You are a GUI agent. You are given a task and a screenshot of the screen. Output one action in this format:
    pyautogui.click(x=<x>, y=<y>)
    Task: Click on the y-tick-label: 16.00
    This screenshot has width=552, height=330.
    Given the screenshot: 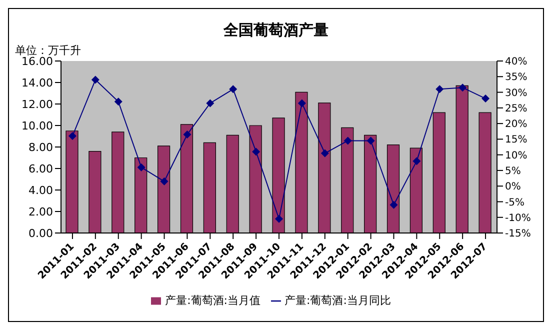 What is the action you would take?
    pyautogui.click(x=37, y=61)
    